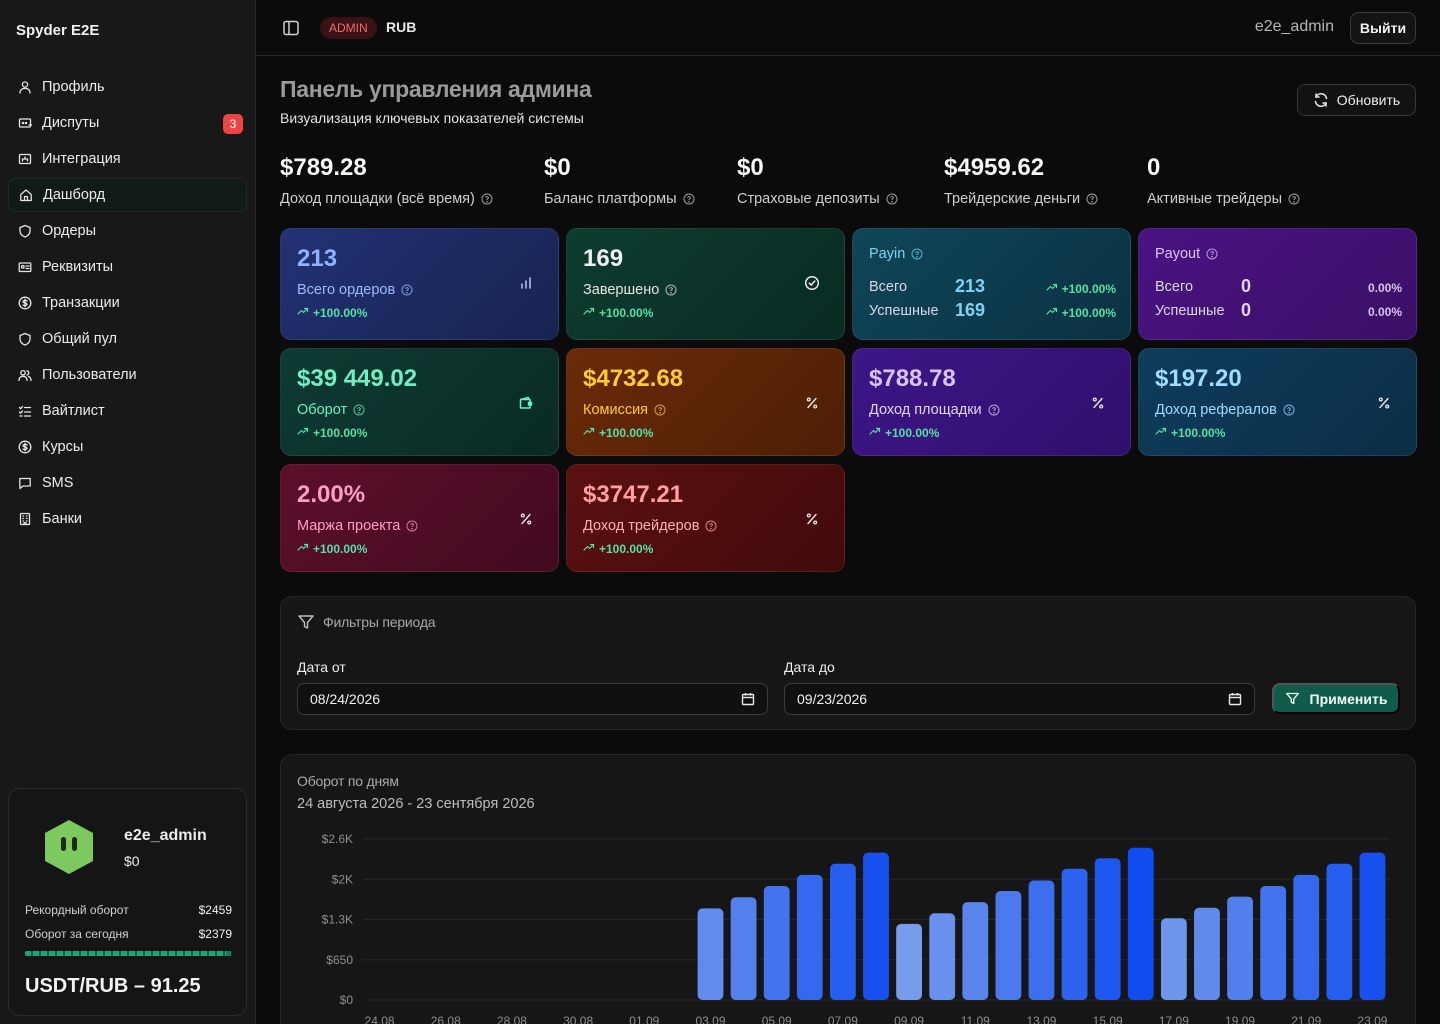 This screenshot has height=1024, width=1440. I want to click on record-turnover-row: Рекордный оборот $2459, so click(128, 910).